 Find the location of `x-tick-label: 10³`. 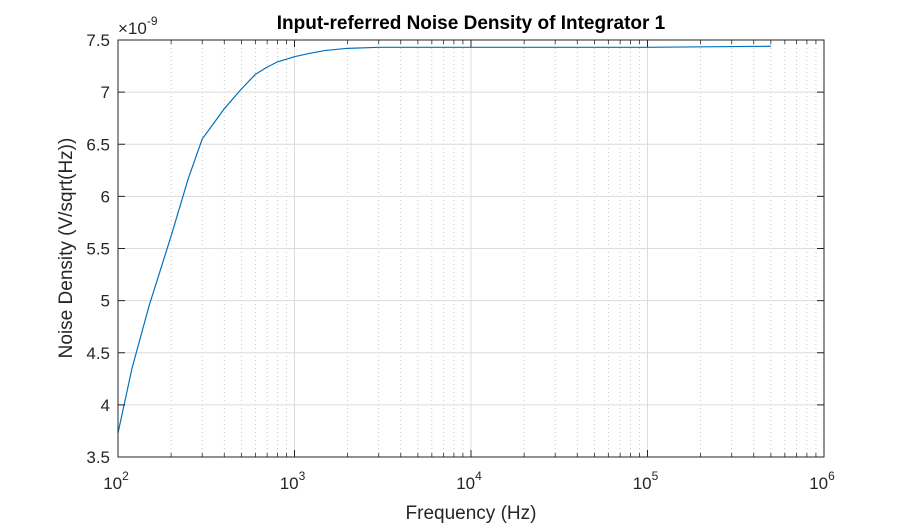

x-tick-label: 10³ is located at coordinates (293, 481).